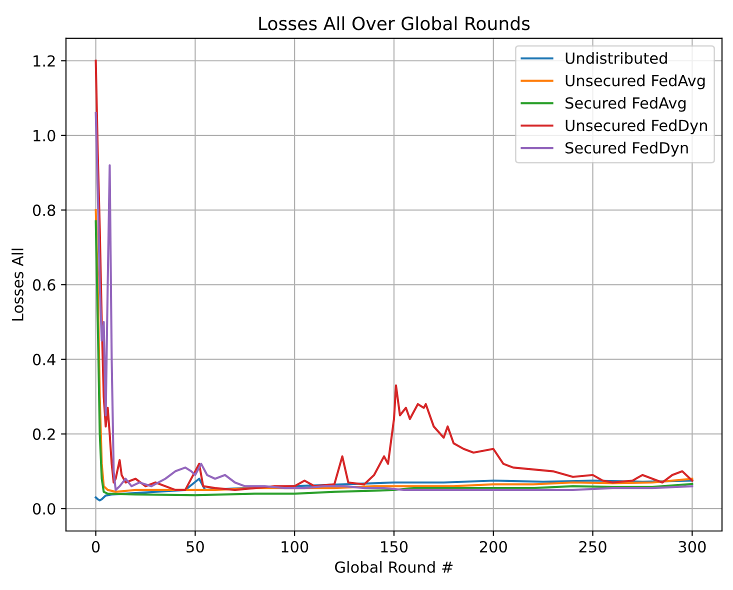  What do you see at coordinates (692, 546) in the screenshot?
I see `x-tick-label: 300` at bounding box center [692, 546].